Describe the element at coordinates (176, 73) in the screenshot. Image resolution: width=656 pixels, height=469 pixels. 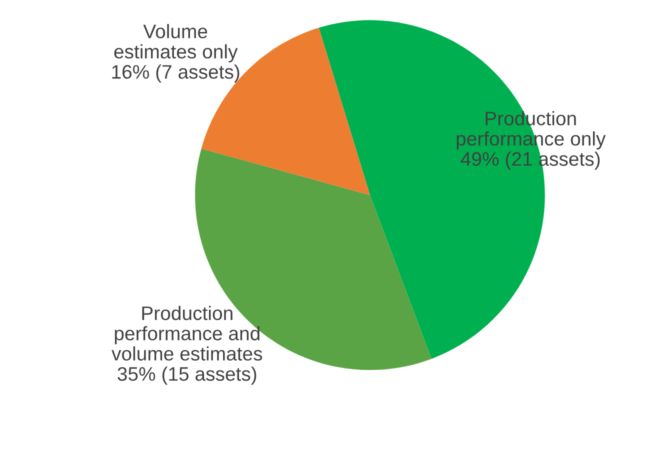
I see `data-label: 16% (7 assets)` at that location.